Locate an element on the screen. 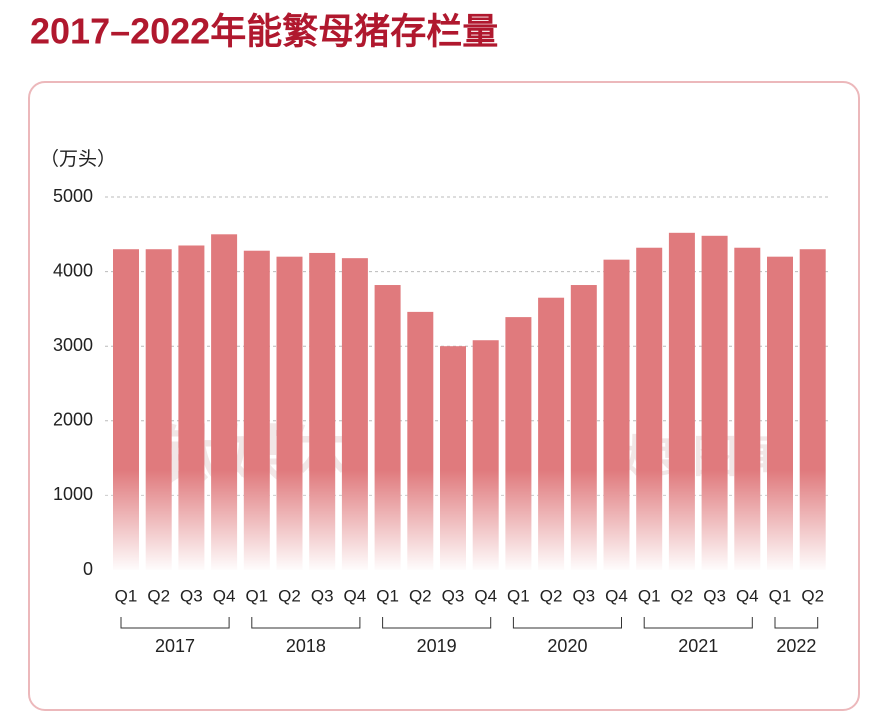 The height and width of the screenshot is (723, 886). group-label: 2022 is located at coordinates (796, 646).